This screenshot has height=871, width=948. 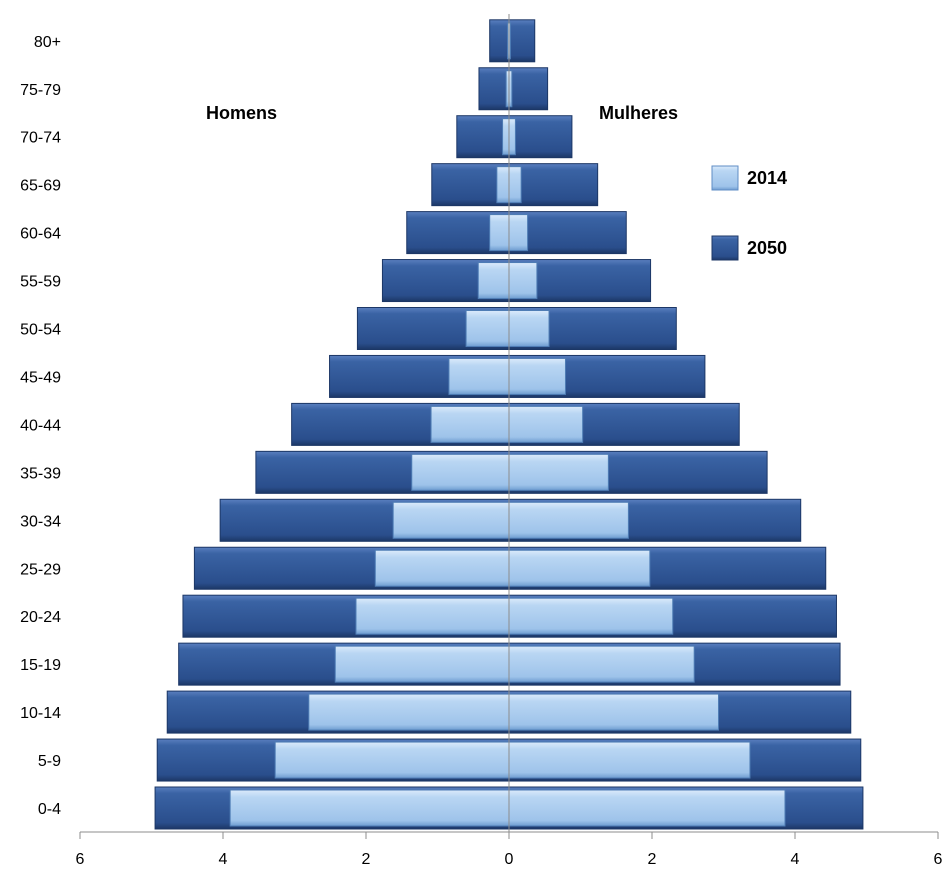 What do you see at coordinates (40, 138) in the screenshot?
I see `category-label-70-74: 70-74` at bounding box center [40, 138].